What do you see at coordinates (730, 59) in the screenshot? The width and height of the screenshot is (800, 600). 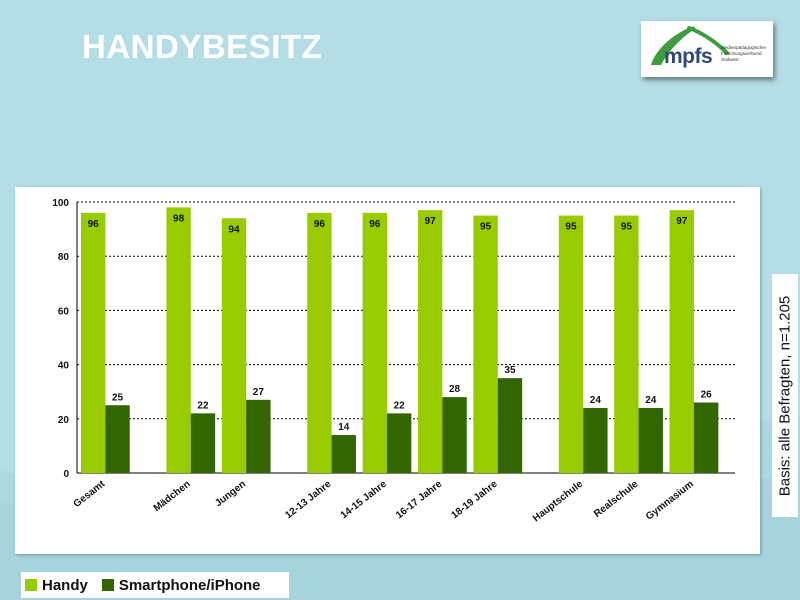 I see `logo-subtitle-line: Südwest` at bounding box center [730, 59].